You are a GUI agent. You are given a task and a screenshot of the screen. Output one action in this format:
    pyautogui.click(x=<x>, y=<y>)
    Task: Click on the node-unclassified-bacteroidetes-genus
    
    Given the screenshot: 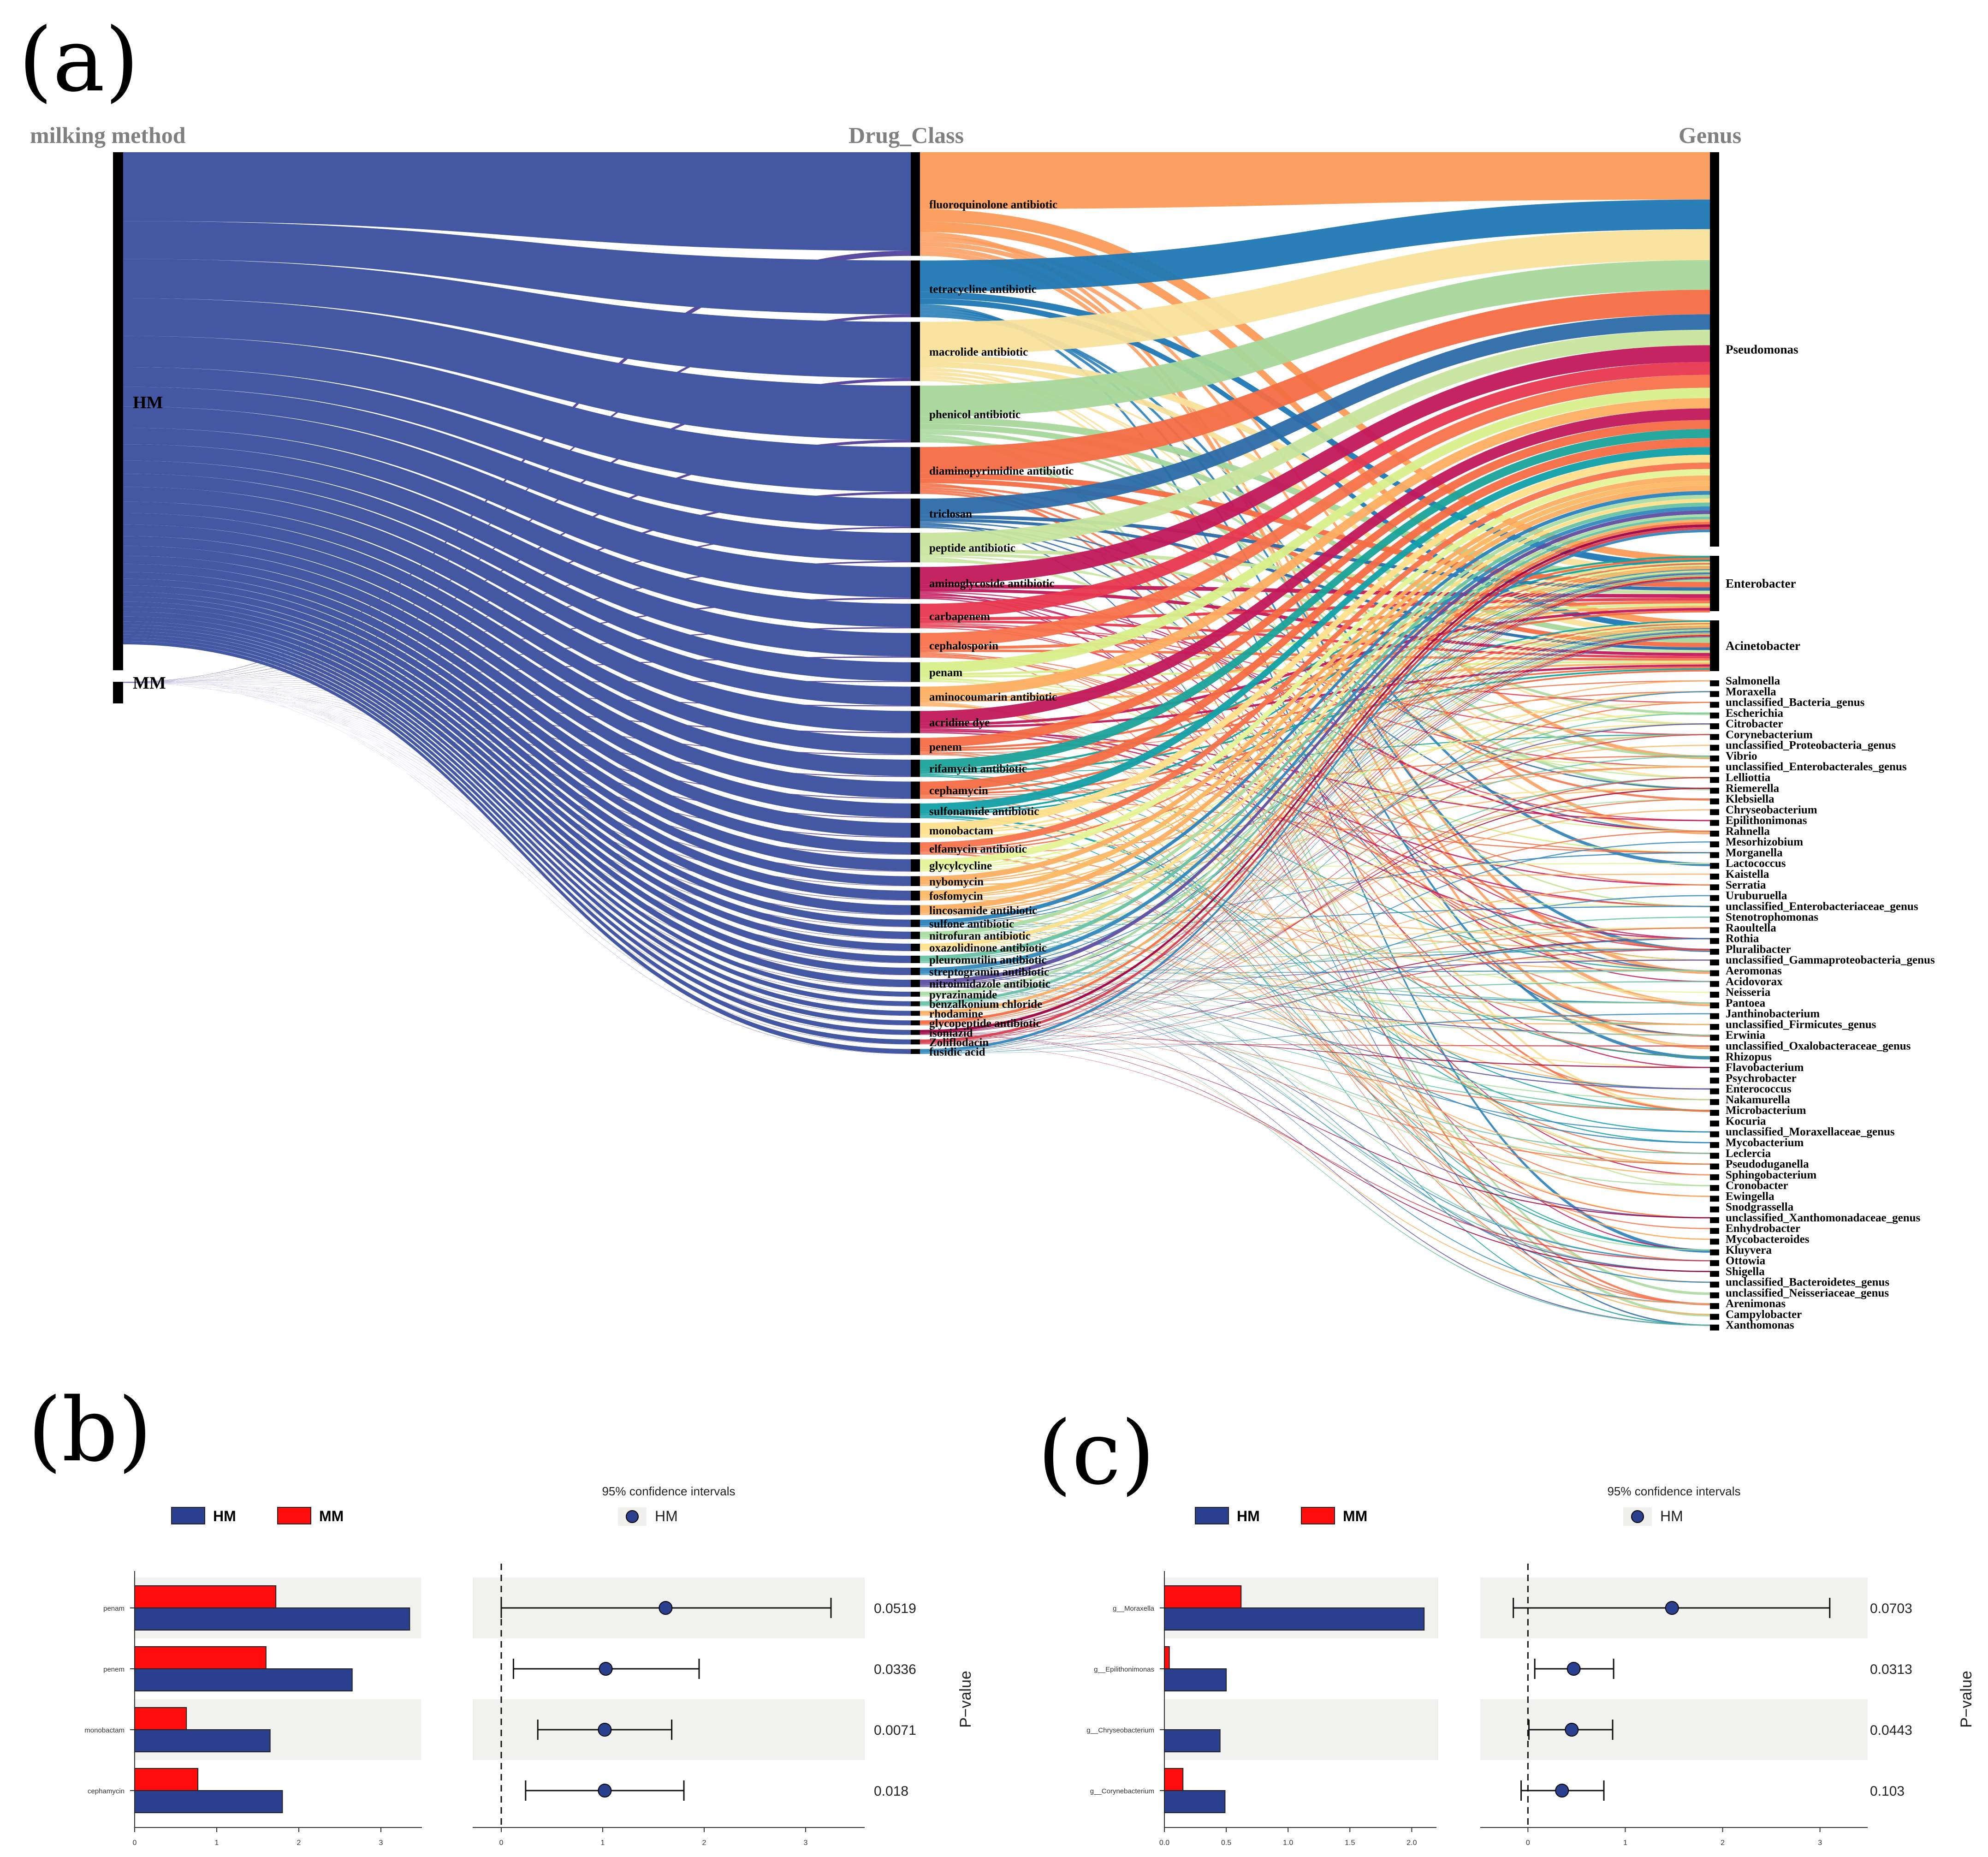 What is the action you would take?
    pyautogui.click(x=1714, y=1284)
    